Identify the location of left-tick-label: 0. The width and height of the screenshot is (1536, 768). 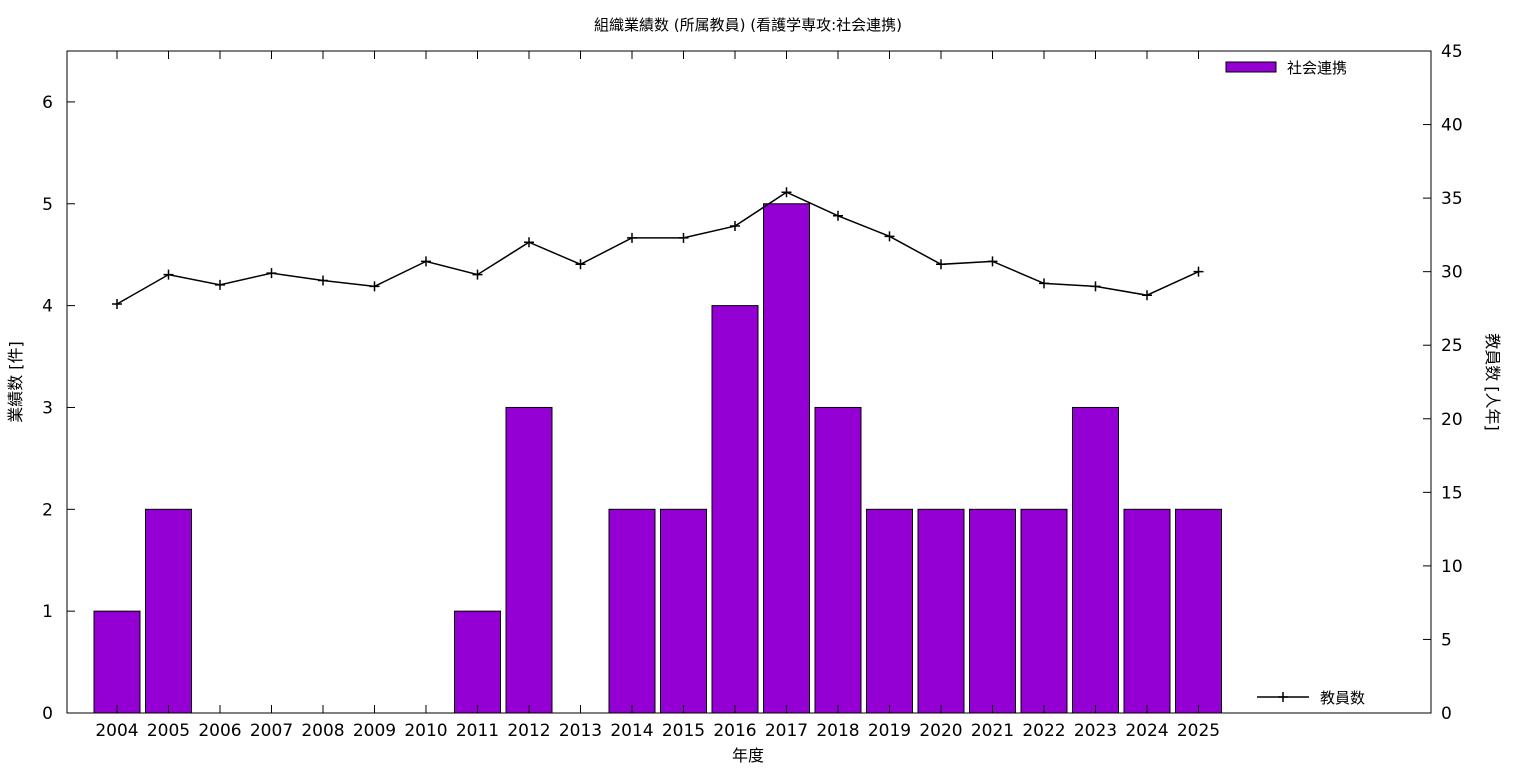
(47, 714).